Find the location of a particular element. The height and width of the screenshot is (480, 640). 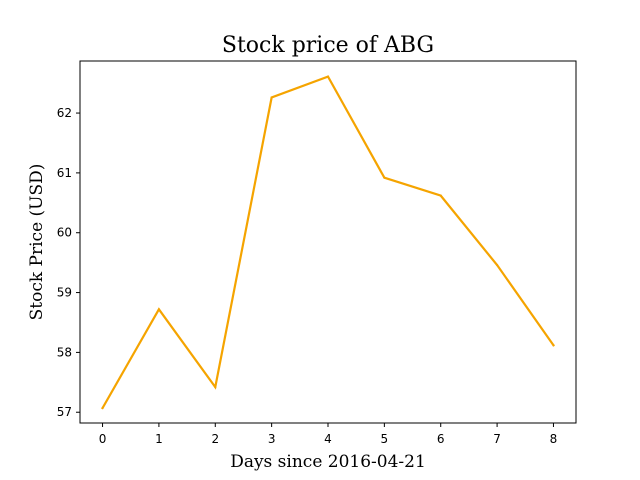

y-tick-label: 60 is located at coordinates (64, 233).